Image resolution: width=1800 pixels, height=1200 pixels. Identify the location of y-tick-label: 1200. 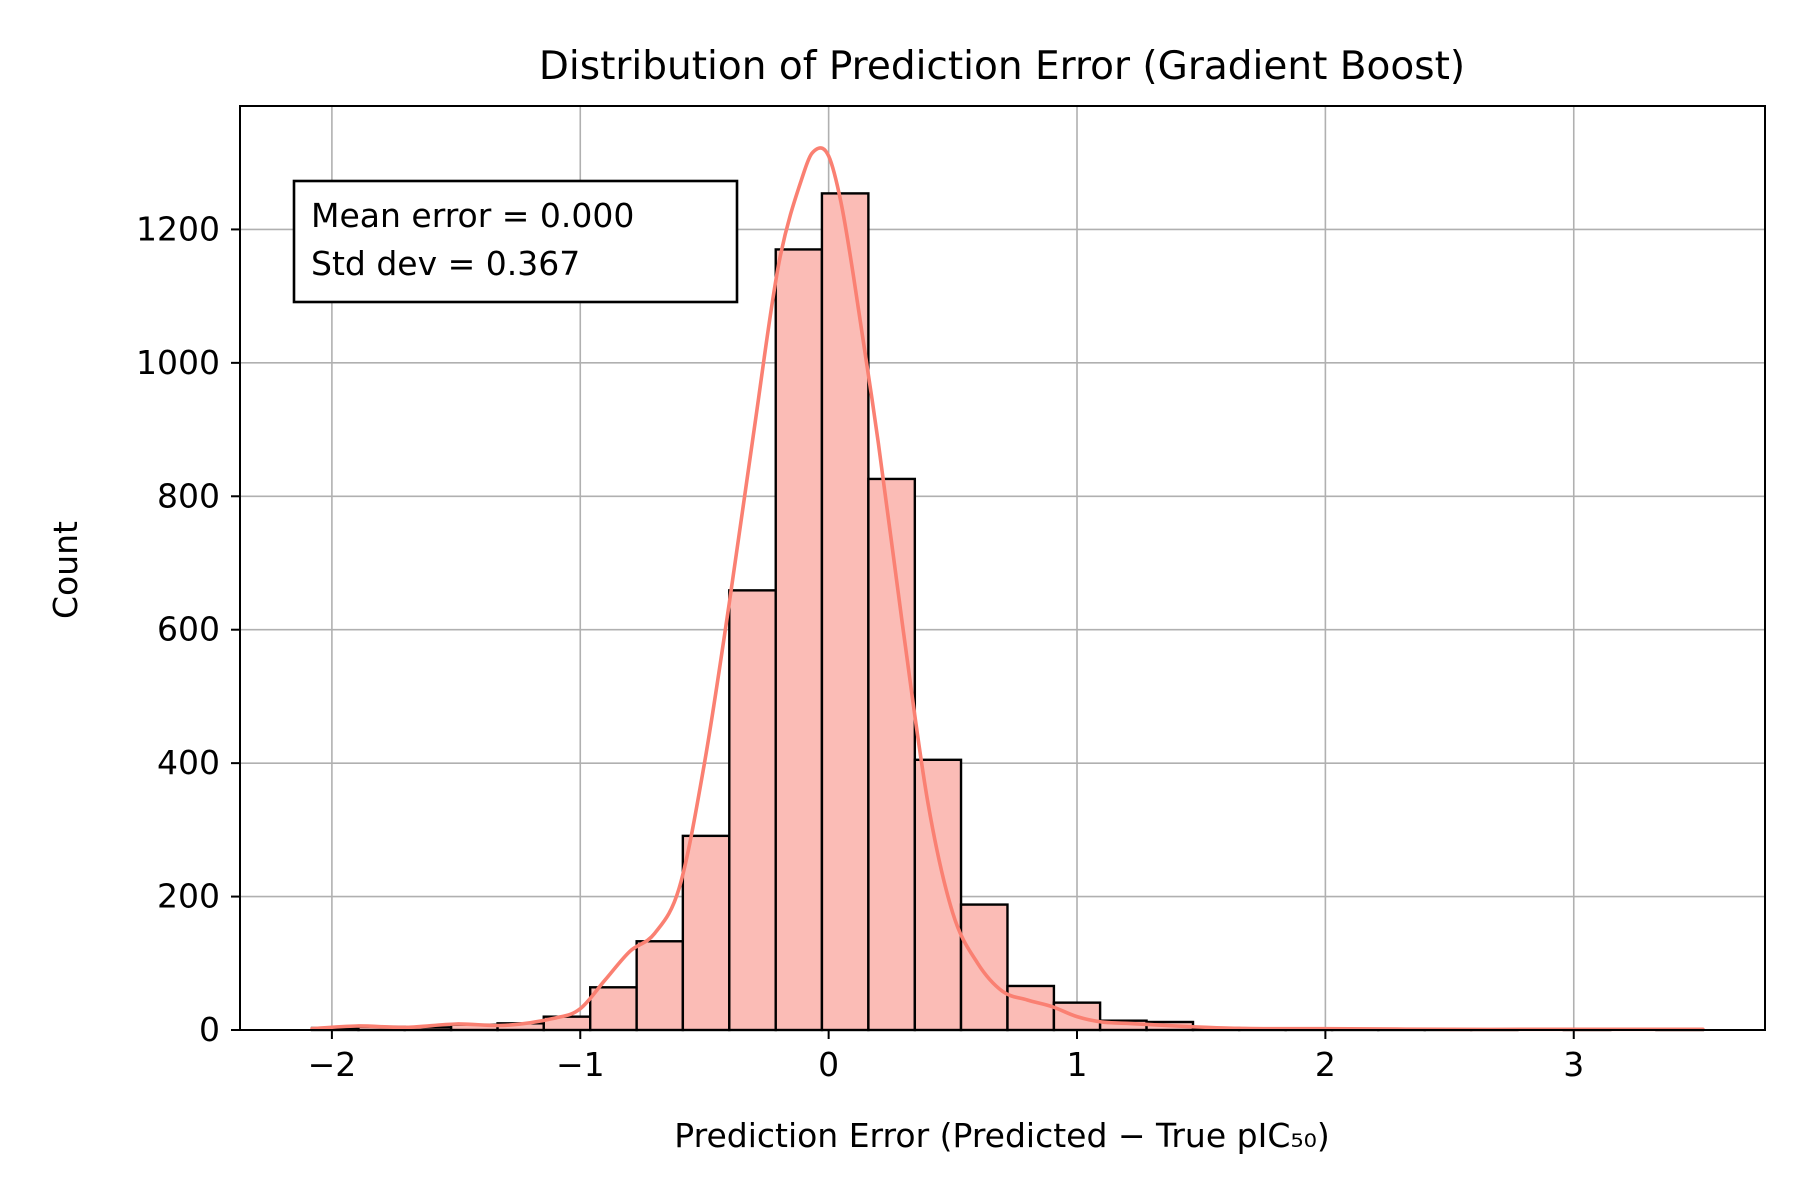
(178, 228).